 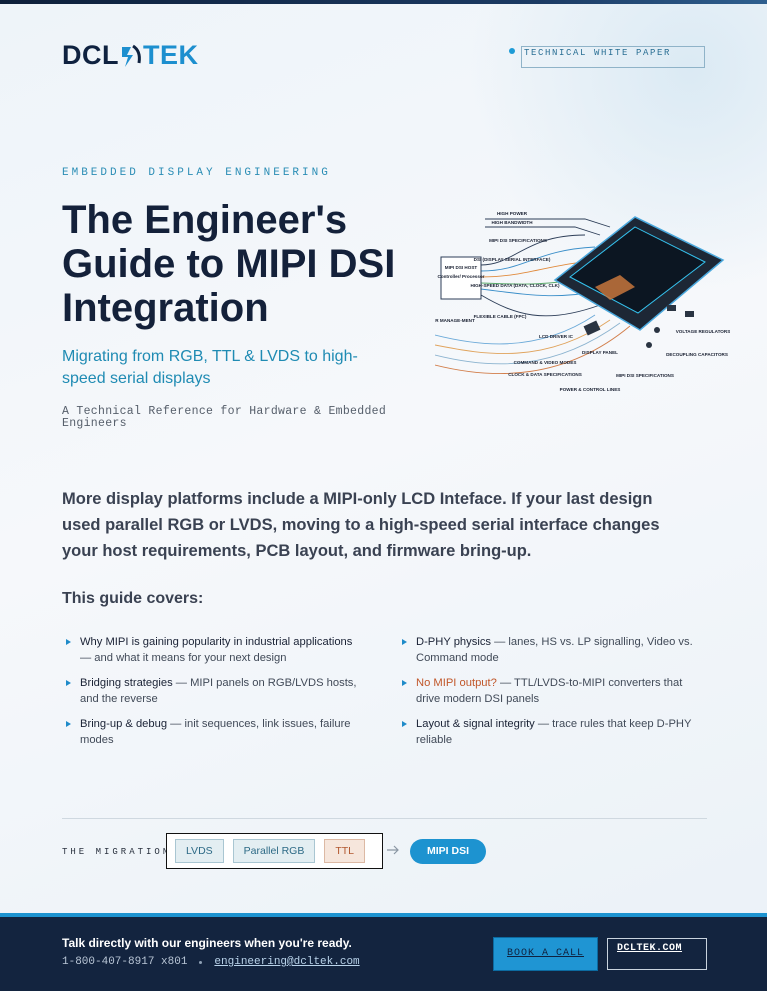 I want to click on host-box, so click(x=461, y=278).